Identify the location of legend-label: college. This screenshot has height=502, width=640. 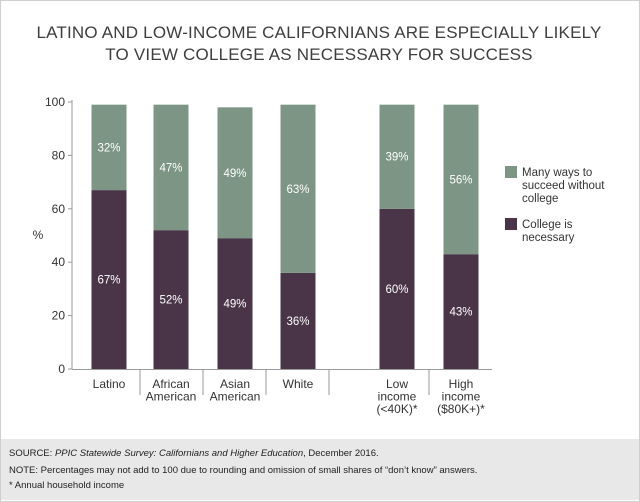
(540, 199).